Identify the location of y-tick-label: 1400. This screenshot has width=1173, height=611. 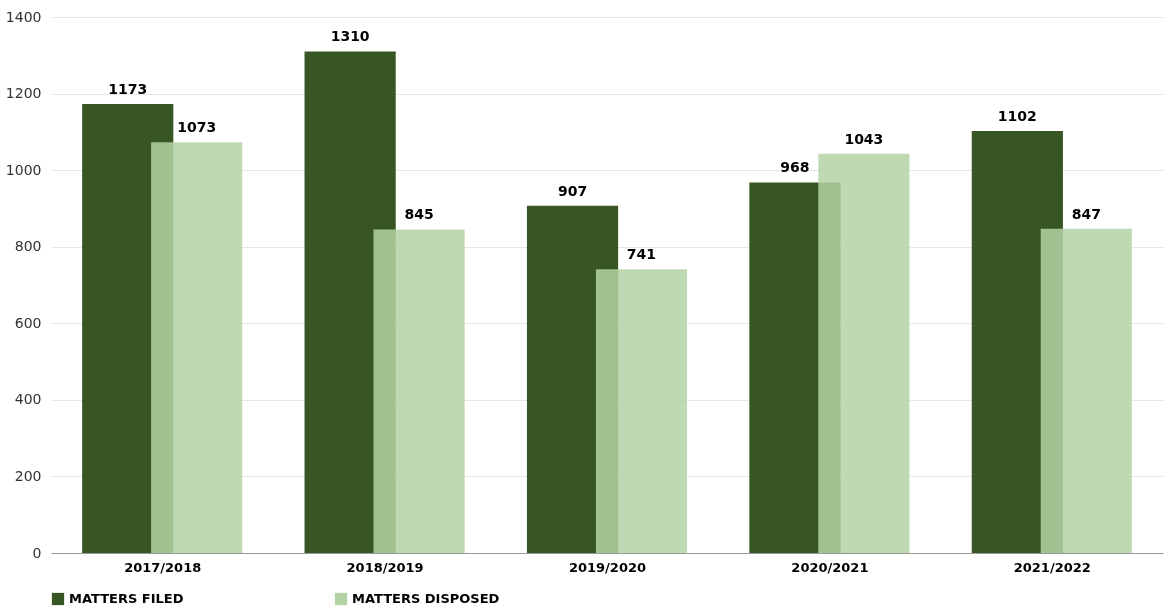
(23, 16).